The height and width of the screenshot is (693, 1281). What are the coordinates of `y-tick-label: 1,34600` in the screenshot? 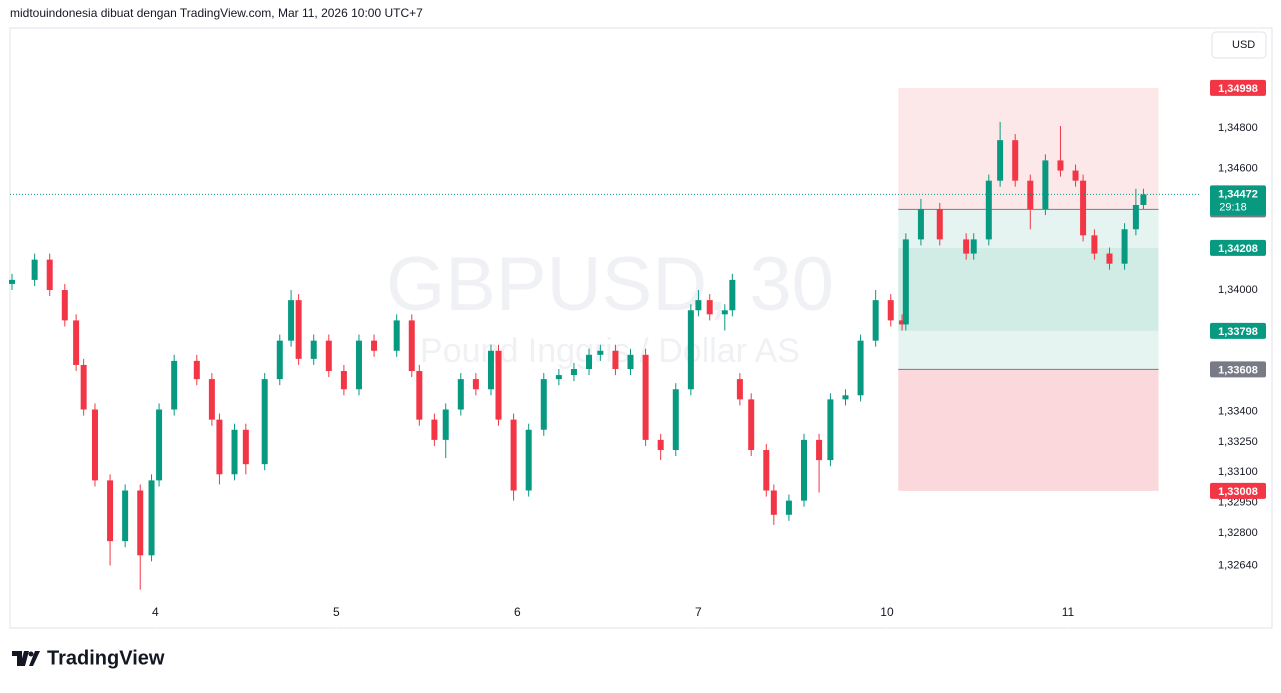 It's located at (1238, 168).